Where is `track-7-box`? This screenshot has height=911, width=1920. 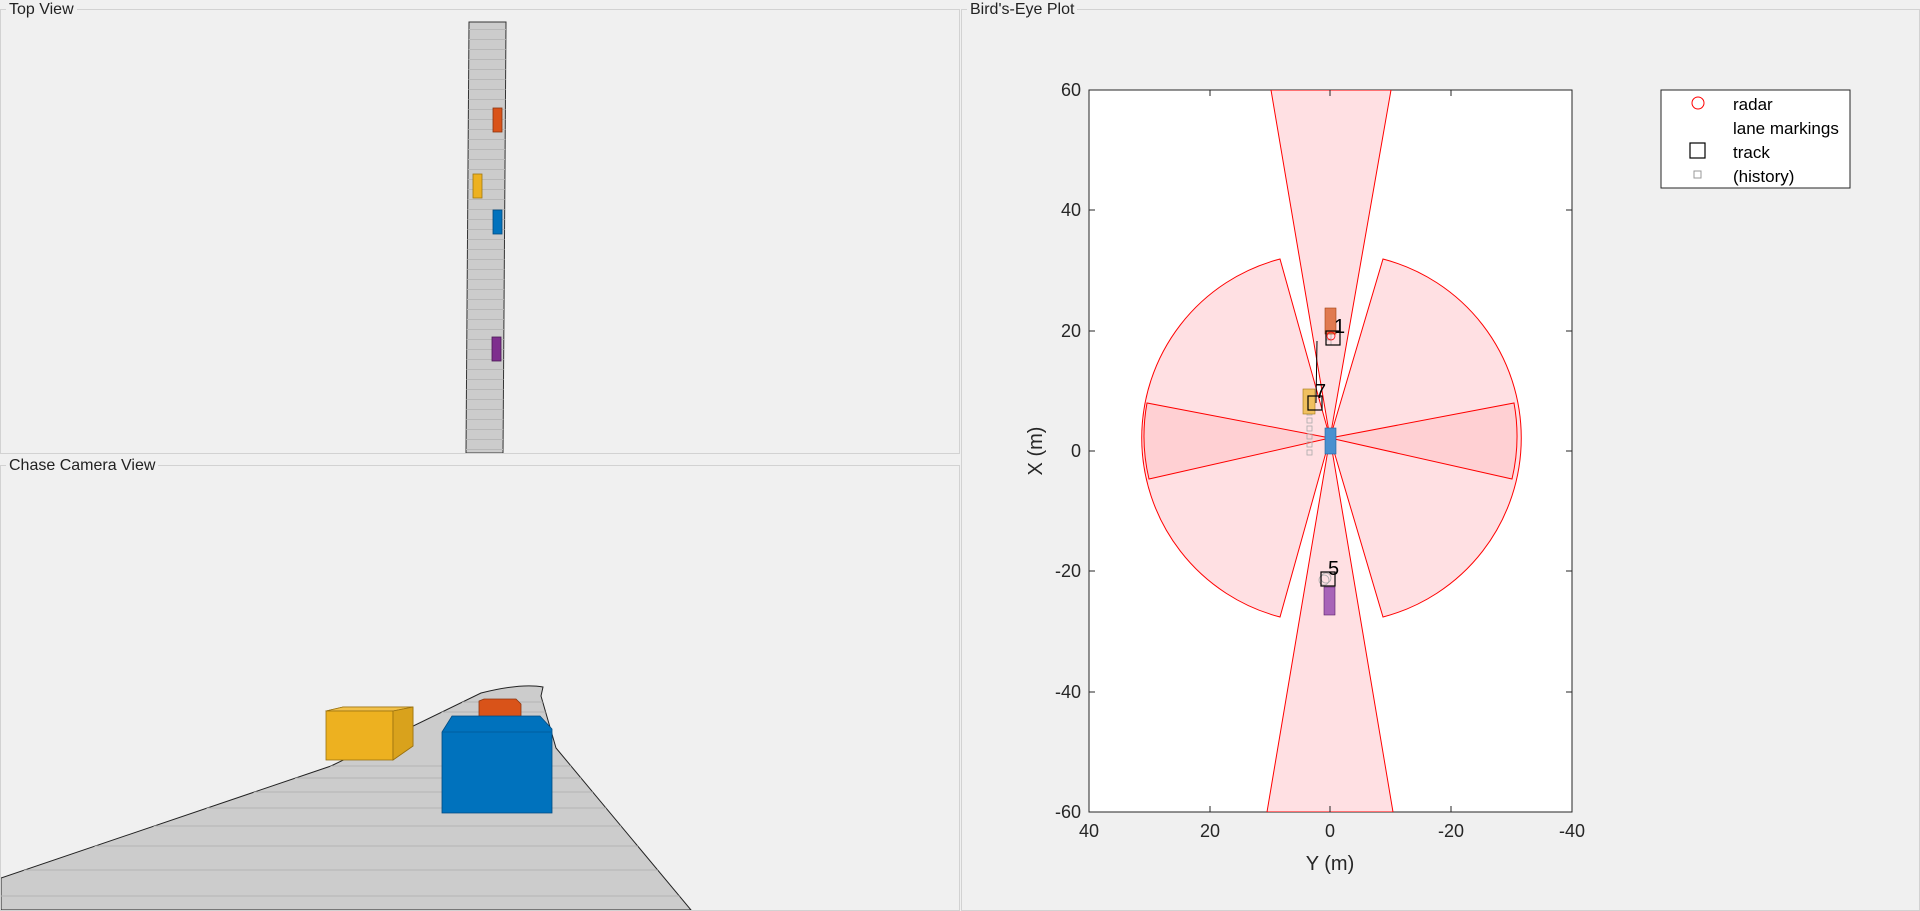
track-7-box is located at coordinates (1315, 403).